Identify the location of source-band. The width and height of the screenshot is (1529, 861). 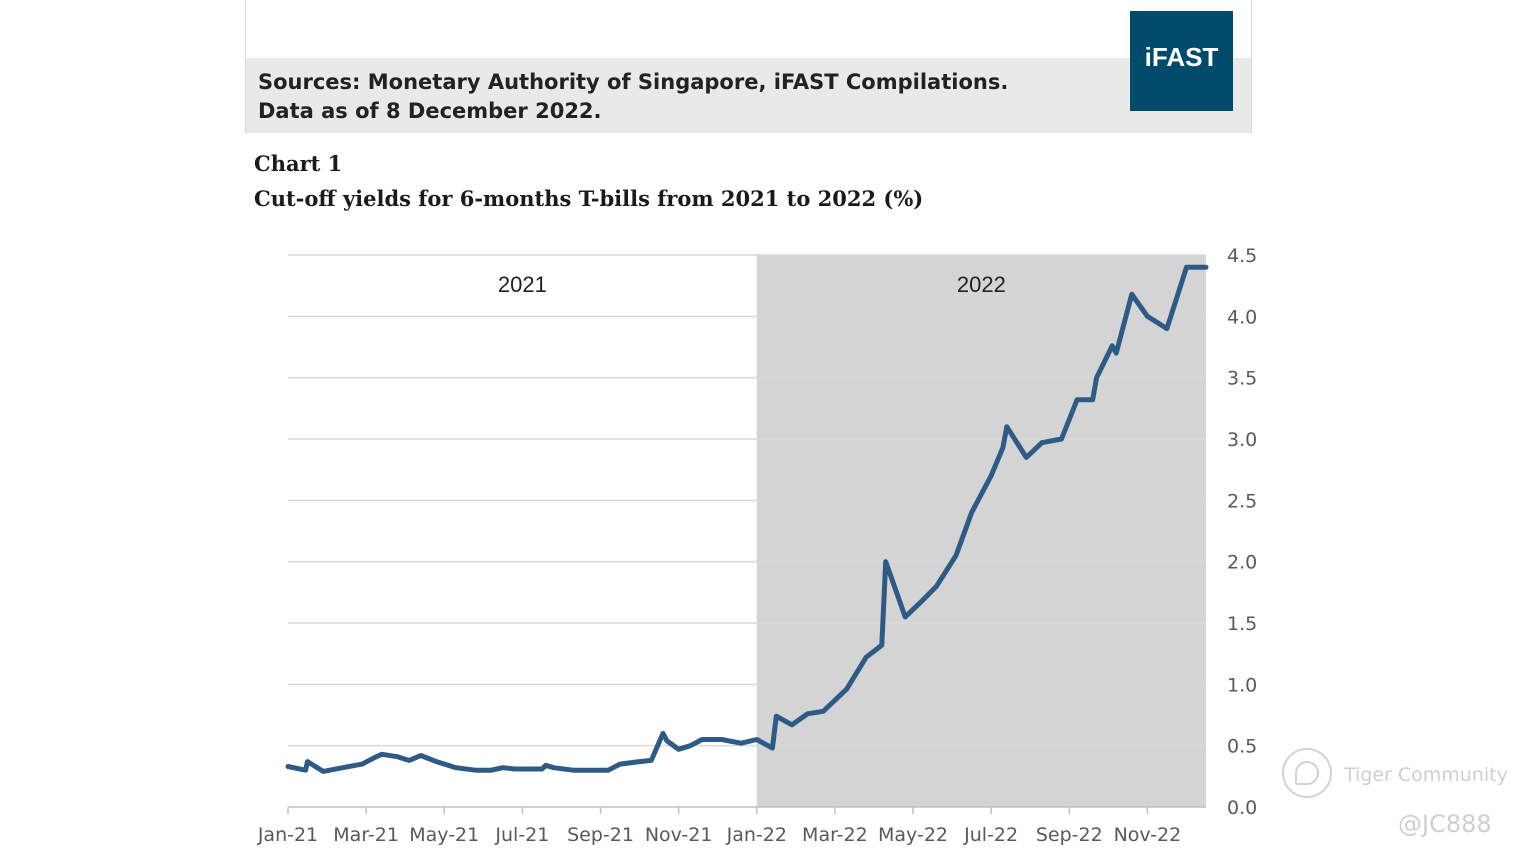
(748, 95).